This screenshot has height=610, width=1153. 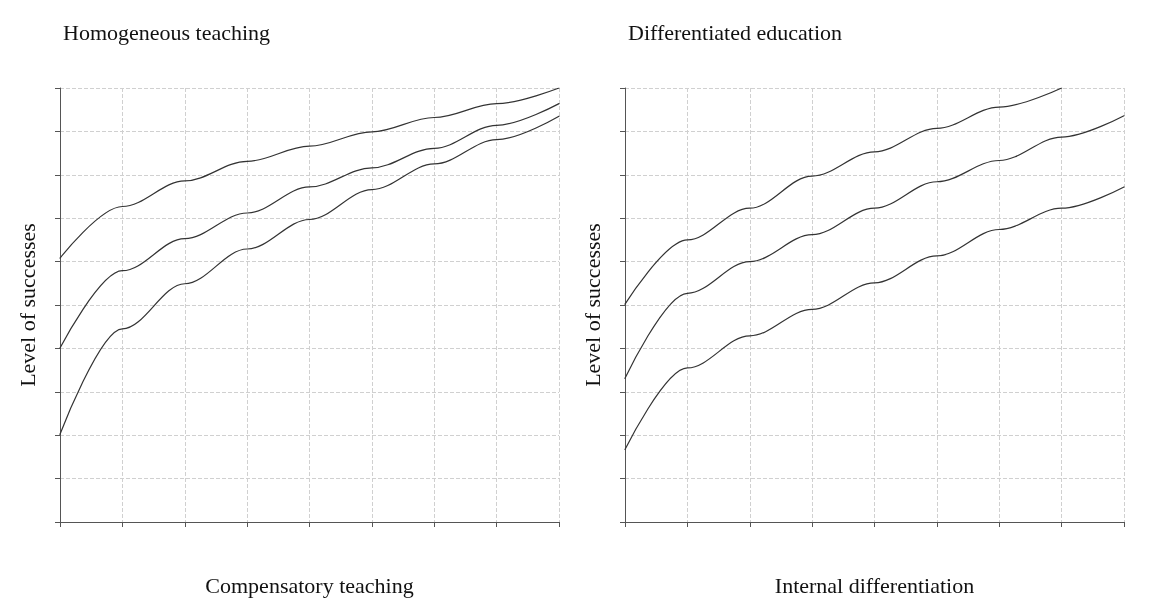 I want to click on x-axis-title: Internal differentiation, so click(x=874, y=585).